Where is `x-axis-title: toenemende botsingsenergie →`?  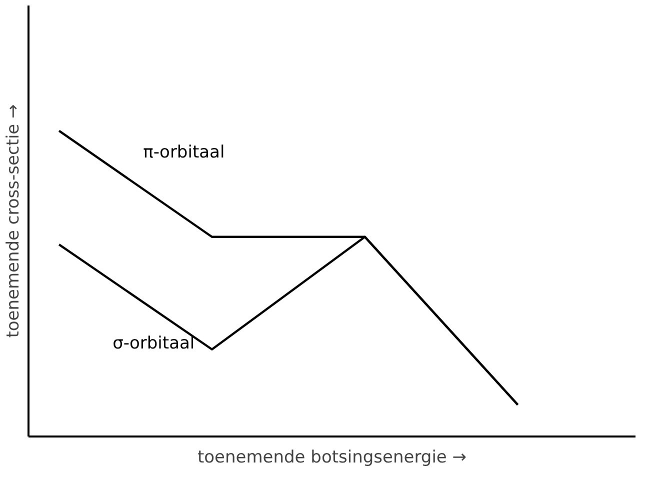
x-axis-title: toenemende botsingsenergie → is located at coordinates (332, 458).